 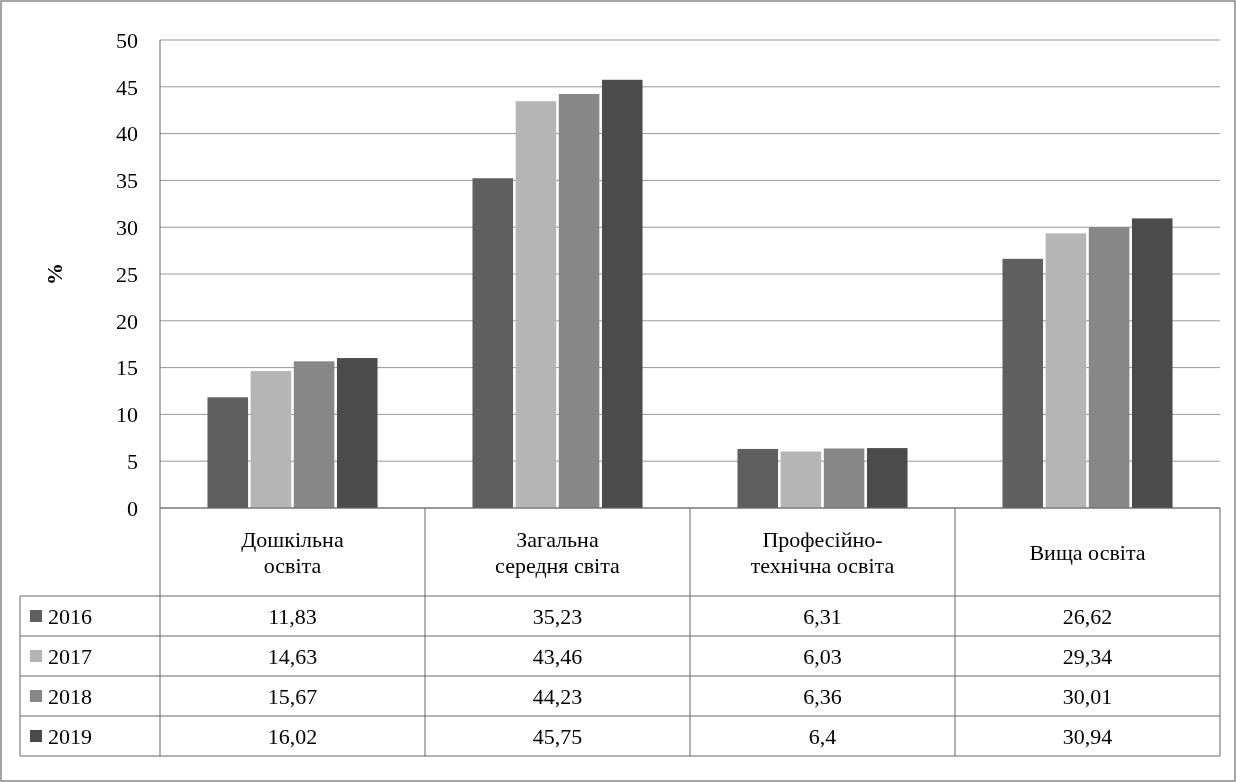 What do you see at coordinates (1087, 656) in the screenshot?
I see `data-label: 29,34` at bounding box center [1087, 656].